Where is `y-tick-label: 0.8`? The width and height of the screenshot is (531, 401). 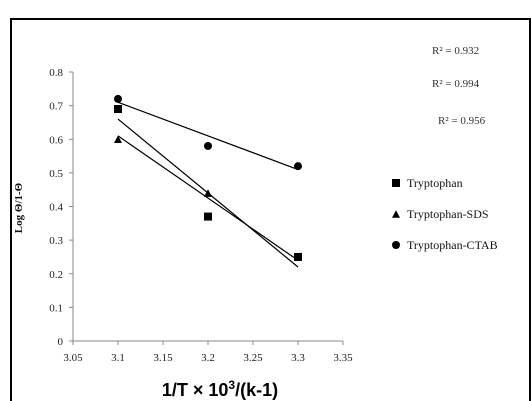 y-tick-label: 0.8 is located at coordinates (56, 73).